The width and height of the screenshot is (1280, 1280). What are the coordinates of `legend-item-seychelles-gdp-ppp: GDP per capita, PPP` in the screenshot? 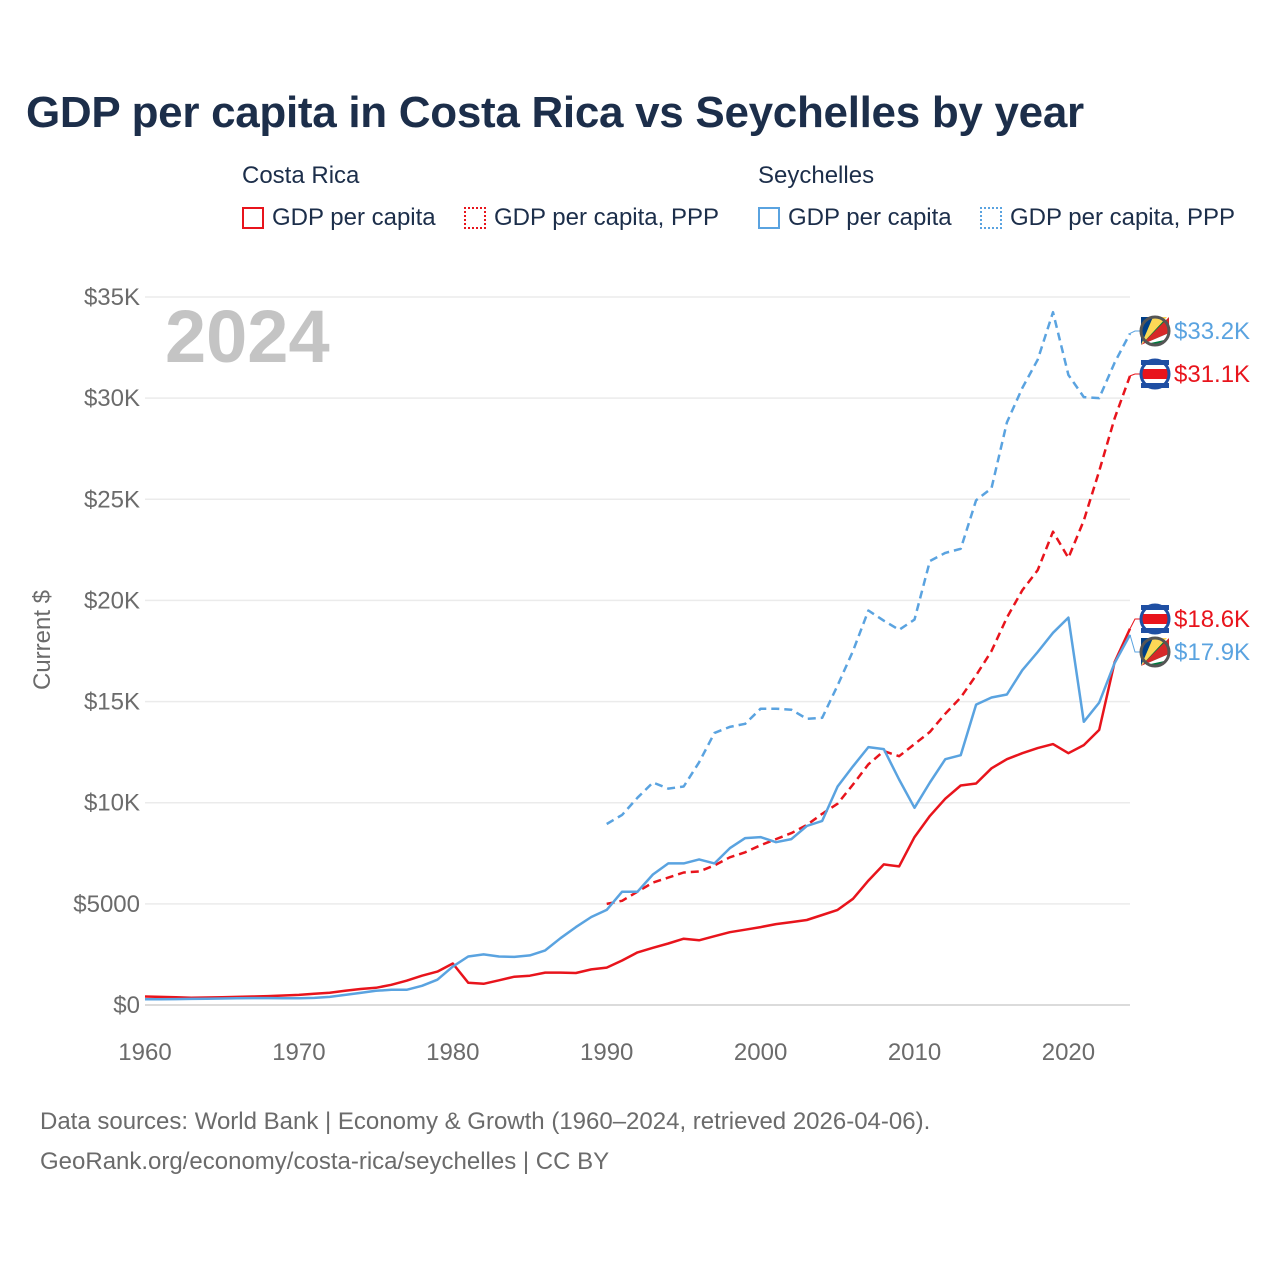 It's located at (1107, 218).